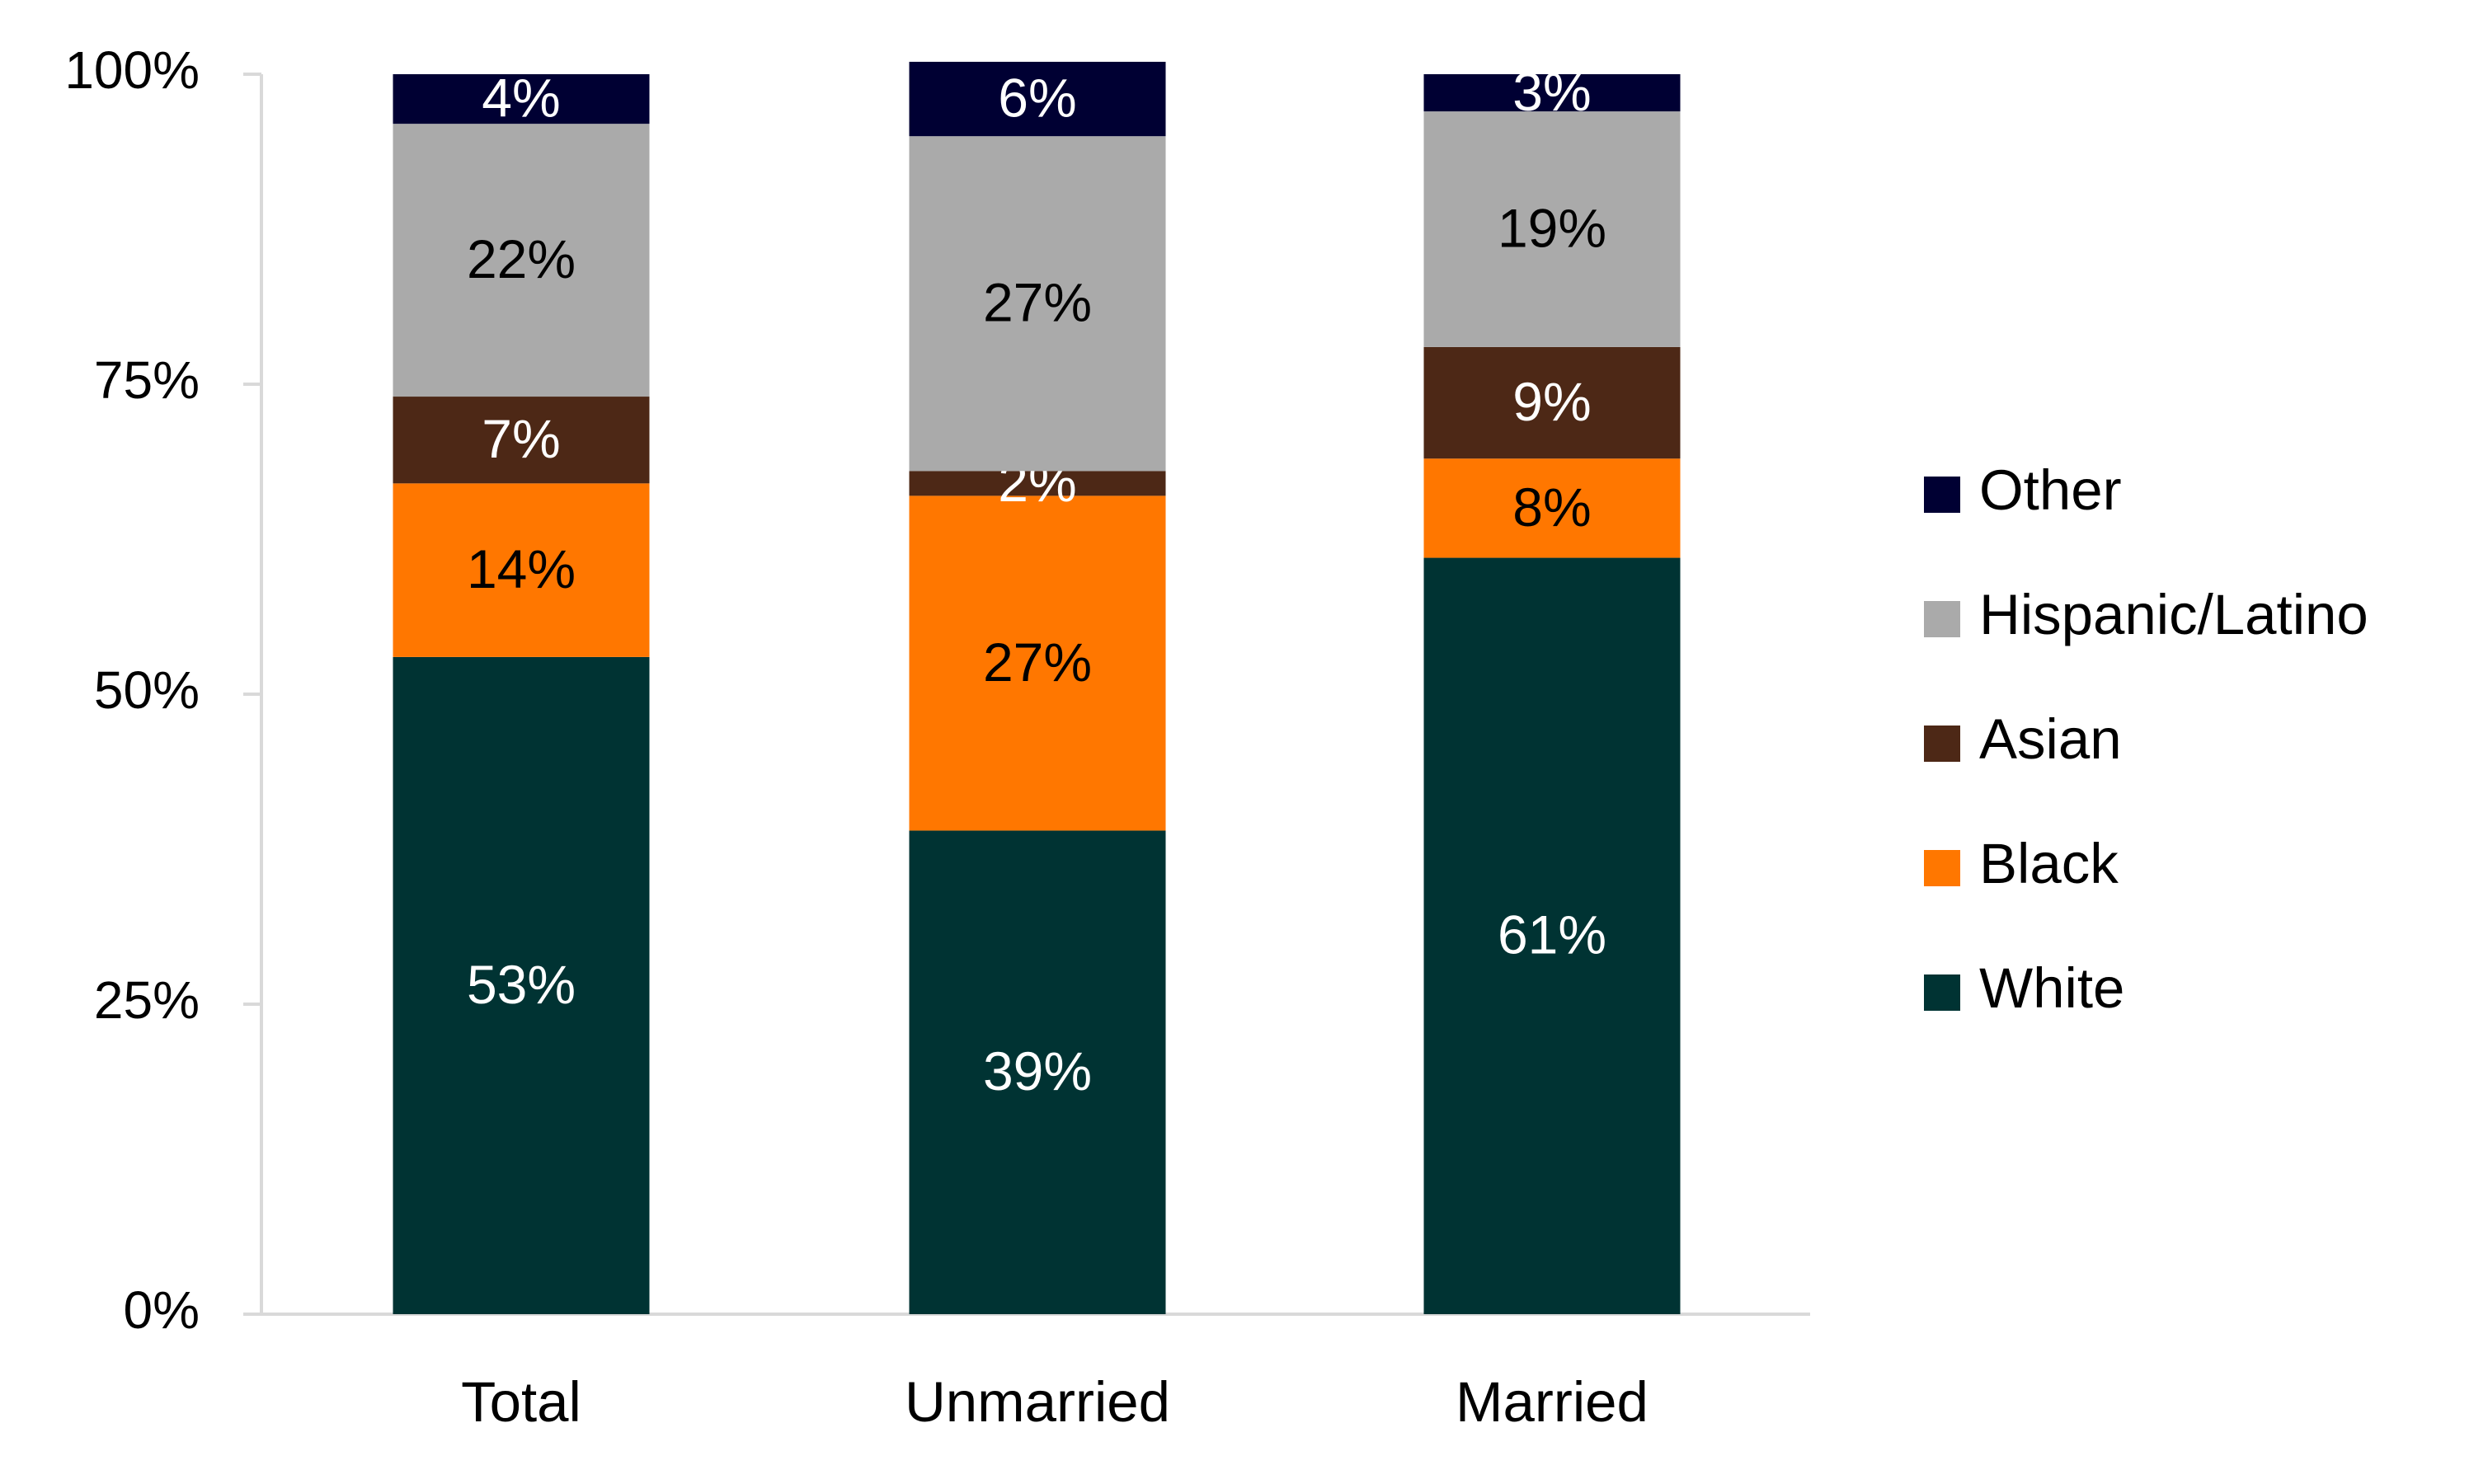 The height and width of the screenshot is (1484, 2474). I want to click on data-label: 14%, so click(521, 568).